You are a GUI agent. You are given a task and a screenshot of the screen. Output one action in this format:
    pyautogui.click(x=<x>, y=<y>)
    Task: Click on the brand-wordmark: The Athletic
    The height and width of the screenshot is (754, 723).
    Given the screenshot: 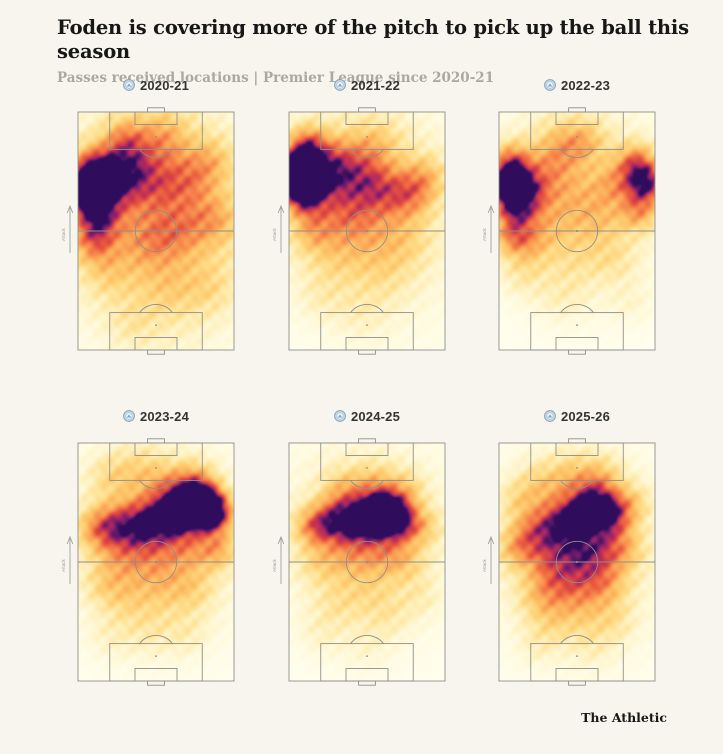 What is the action you would take?
    pyautogui.click(x=624, y=717)
    